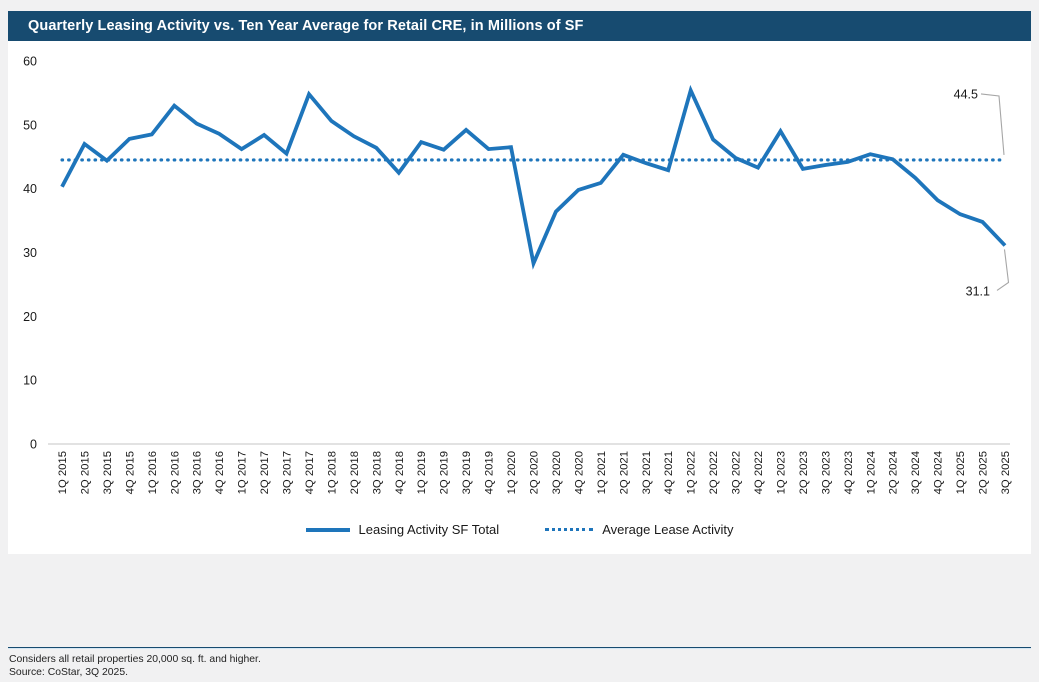 This screenshot has width=1039, height=682. What do you see at coordinates (512, 472) in the screenshot?
I see `x-axis-tick-label: 1Q 2020` at bounding box center [512, 472].